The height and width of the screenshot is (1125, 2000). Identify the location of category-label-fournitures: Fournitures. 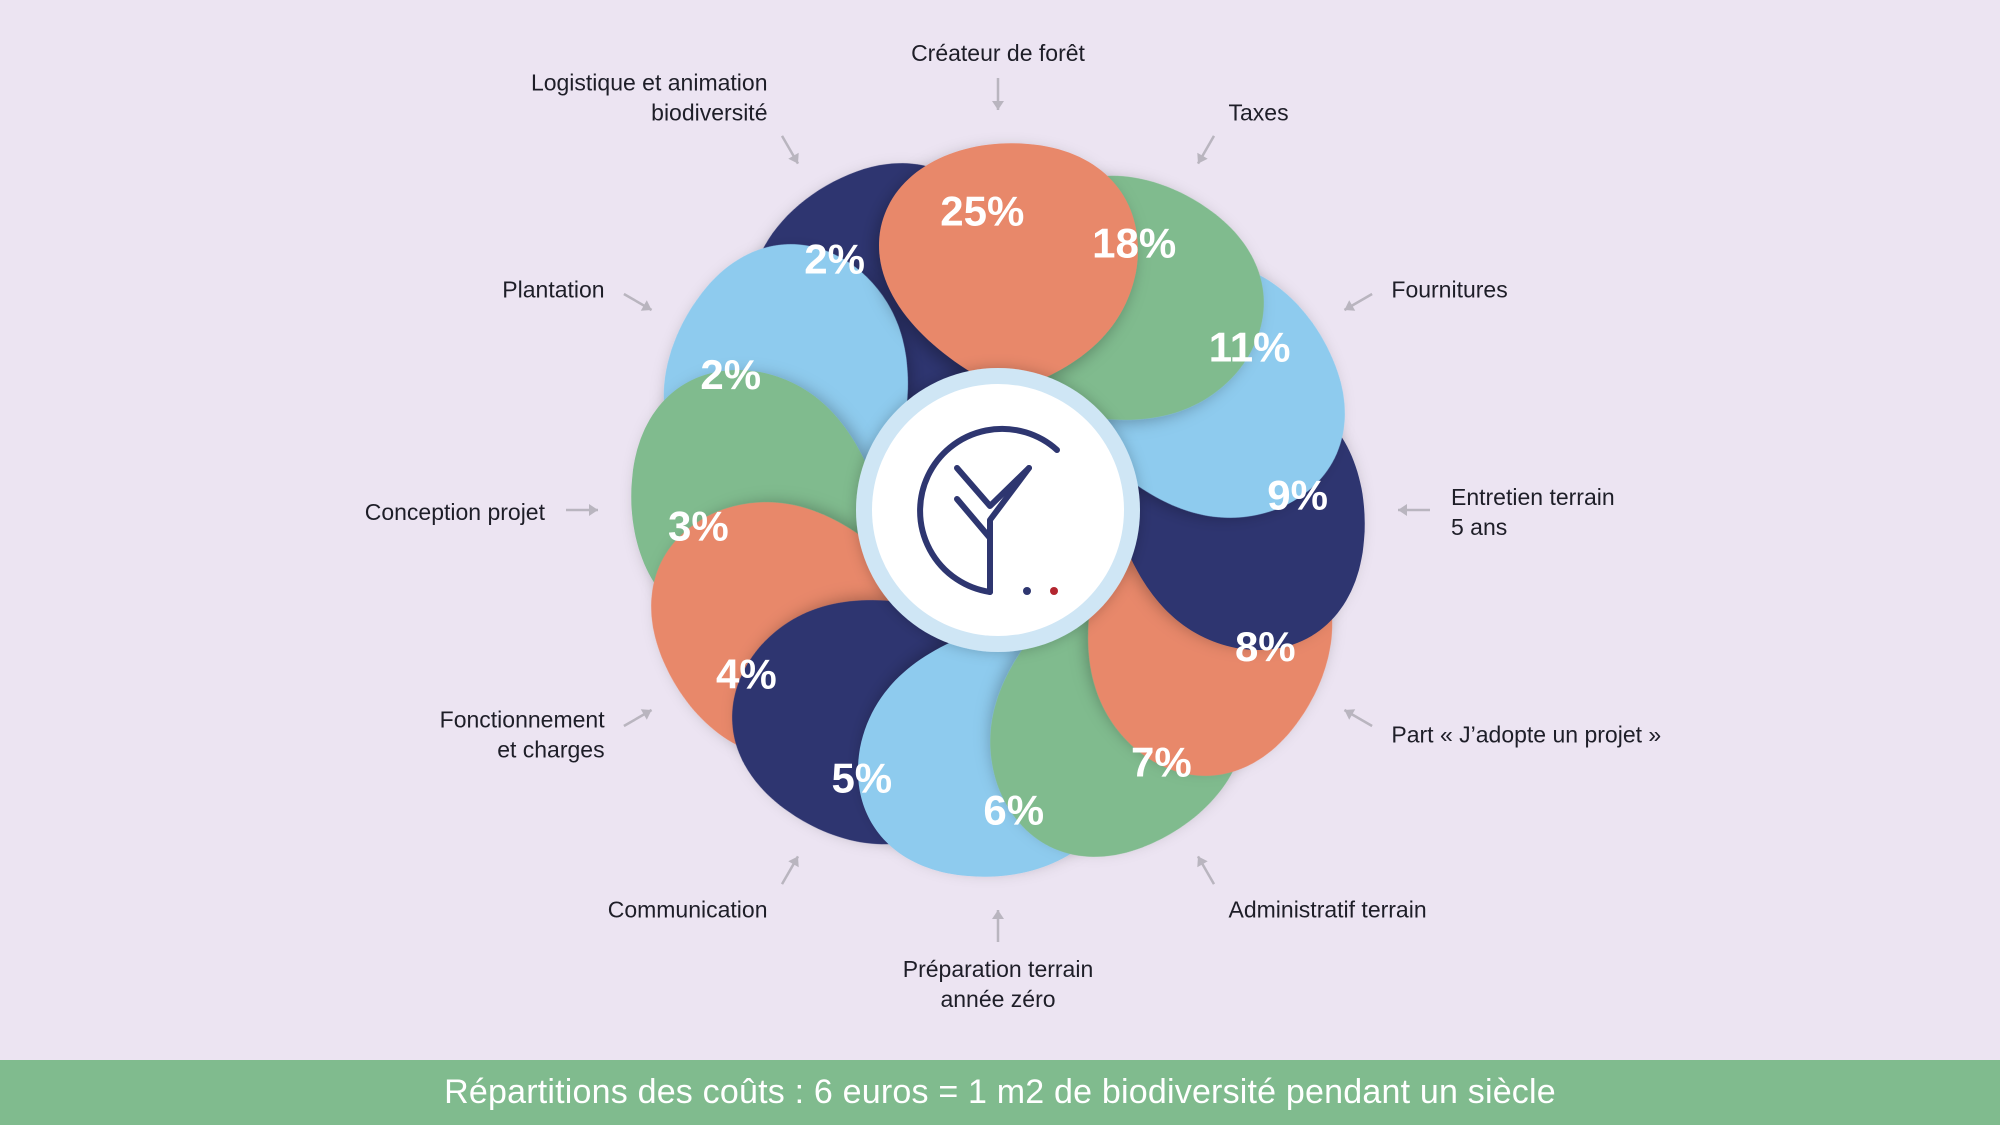
(1449, 290).